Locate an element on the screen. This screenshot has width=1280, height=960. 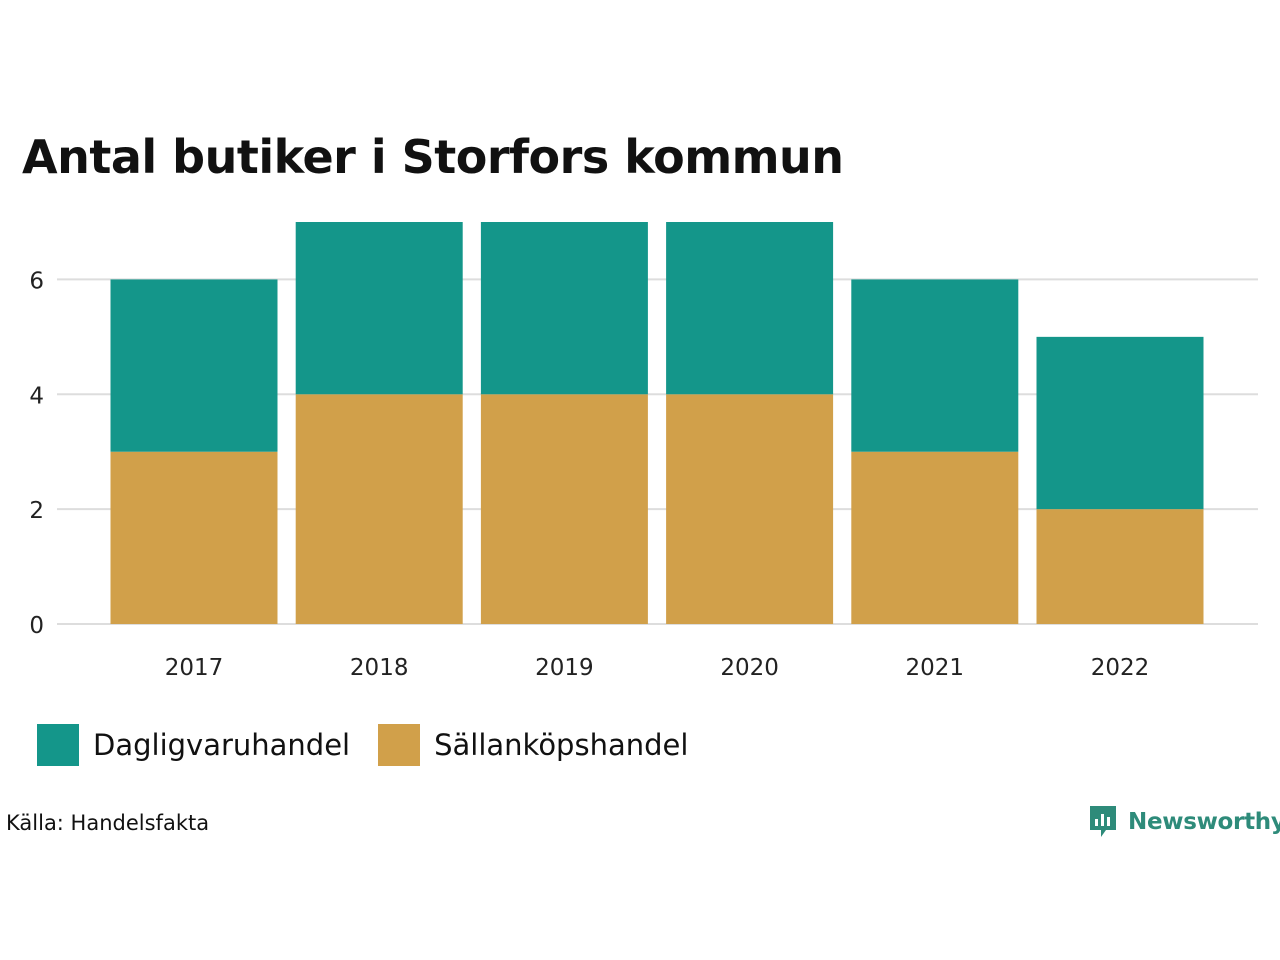
bar-2021-dagligvaruhandel is located at coordinates (935, 365).